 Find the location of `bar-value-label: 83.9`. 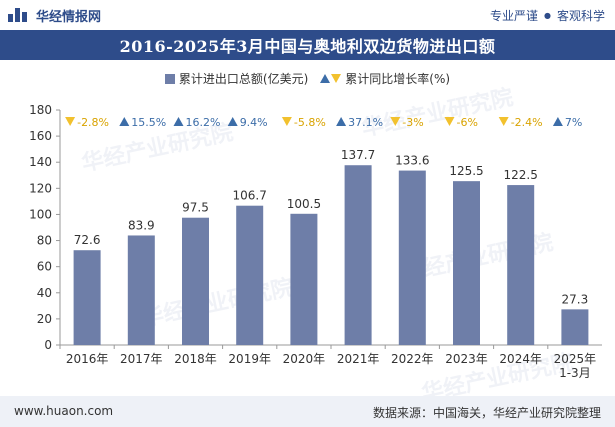

bar-value-label: 83.9 is located at coordinates (141, 225).